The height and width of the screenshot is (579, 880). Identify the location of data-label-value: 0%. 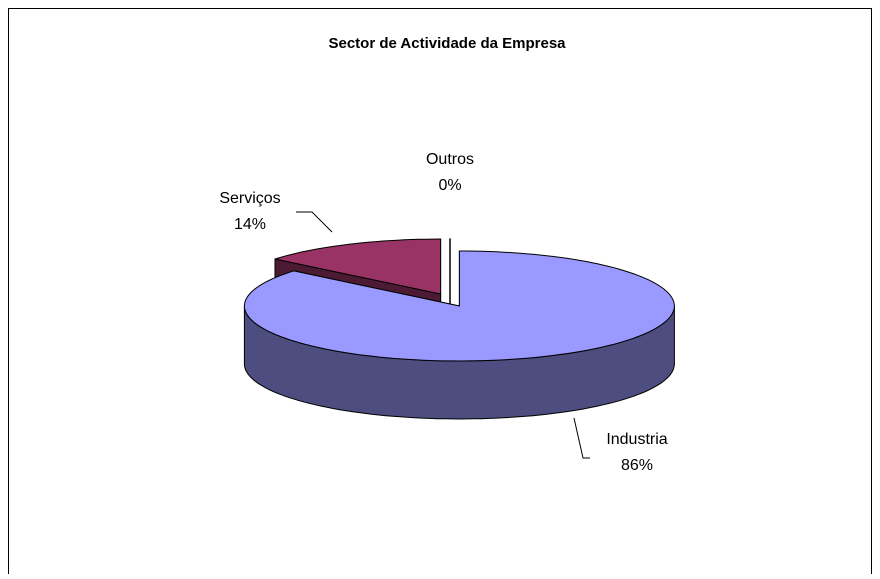
(449, 185).